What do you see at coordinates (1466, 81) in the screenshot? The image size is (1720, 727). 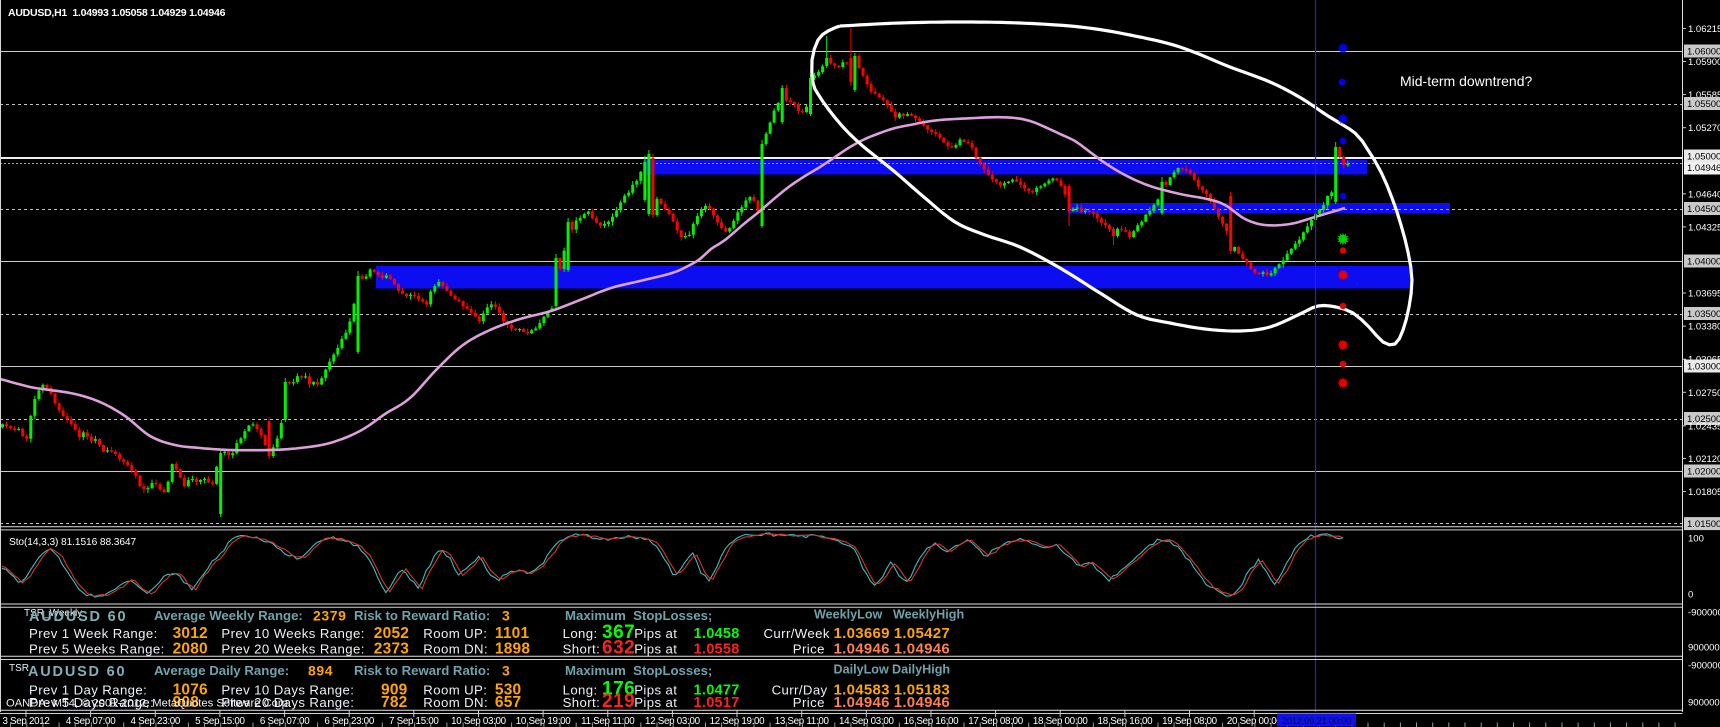 I see `svg-text: Mid-term downtrend?` at bounding box center [1466, 81].